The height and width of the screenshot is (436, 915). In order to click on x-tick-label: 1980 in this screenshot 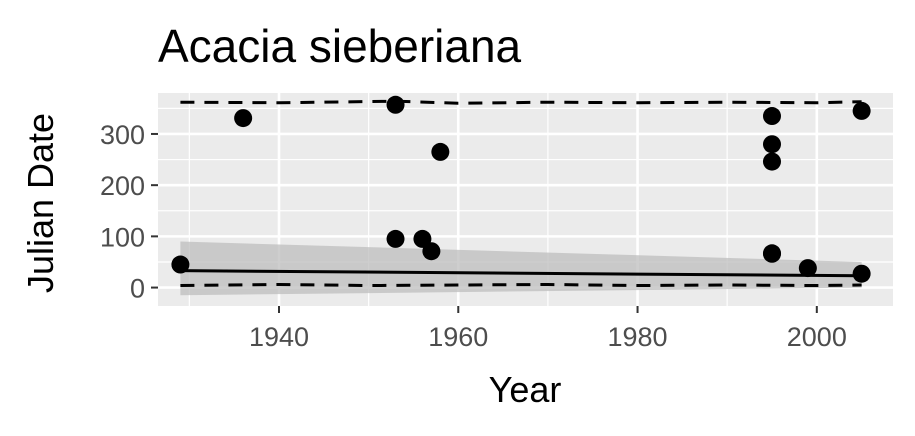, I will do `click(638, 337)`.